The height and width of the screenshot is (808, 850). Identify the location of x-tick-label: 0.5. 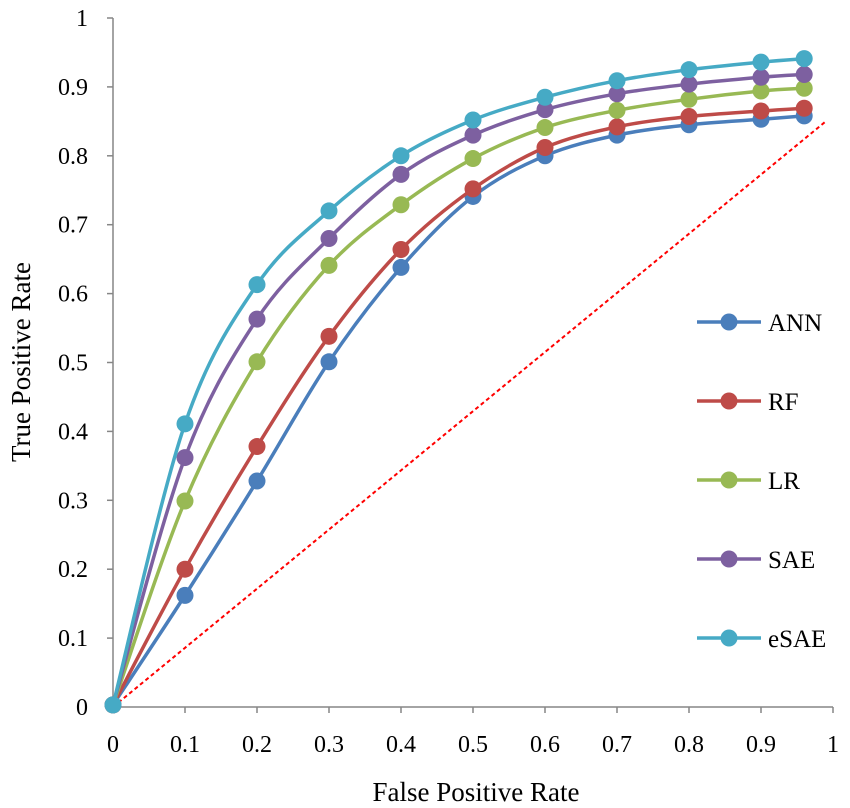
(473, 745).